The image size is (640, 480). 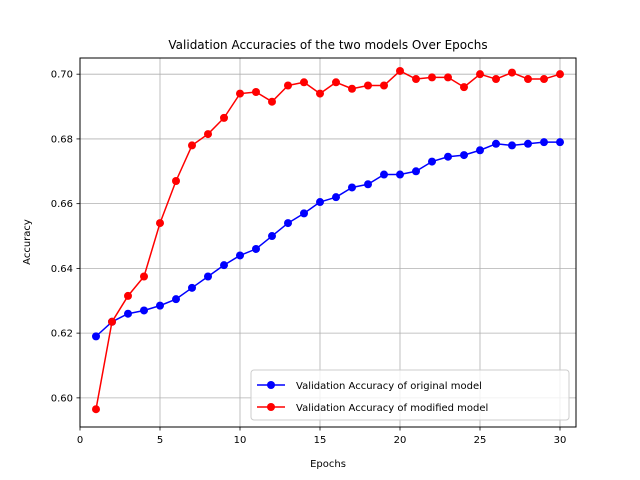 What do you see at coordinates (271, 385) in the screenshot?
I see `legend-marker-original` at bounding box center [271, 385].